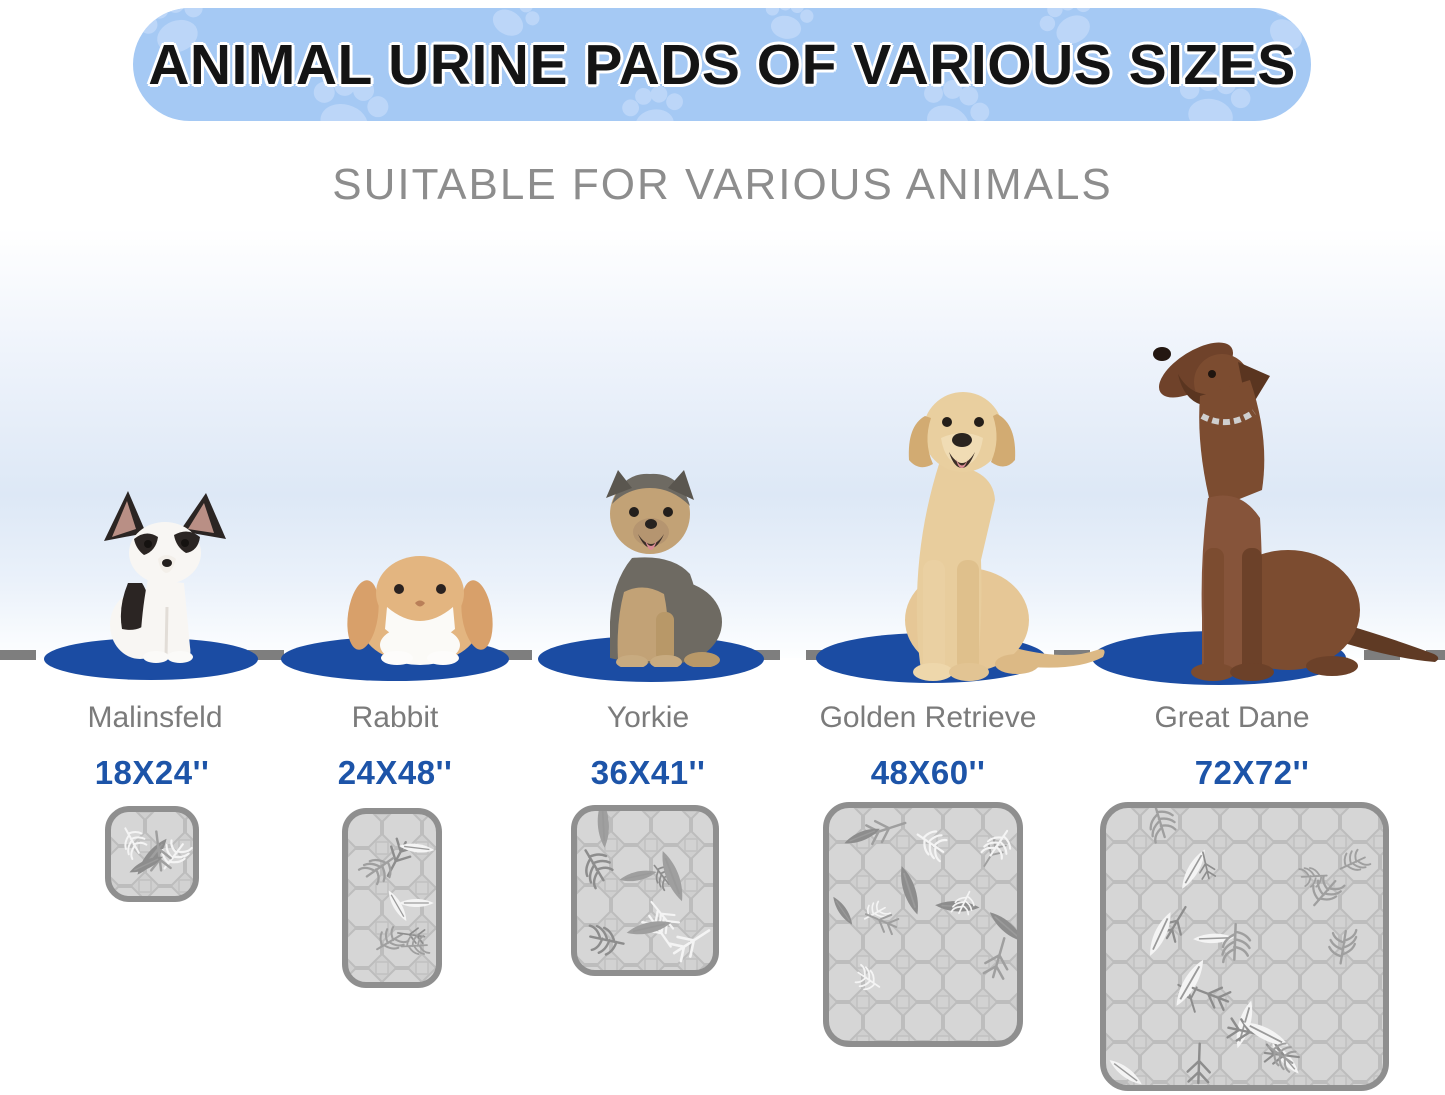 This screenshot has height=1095, width=1445. Describe the element at coordinates (928, 772) in the screenshot. I see `pad-size-label: 48X60''` at that location.